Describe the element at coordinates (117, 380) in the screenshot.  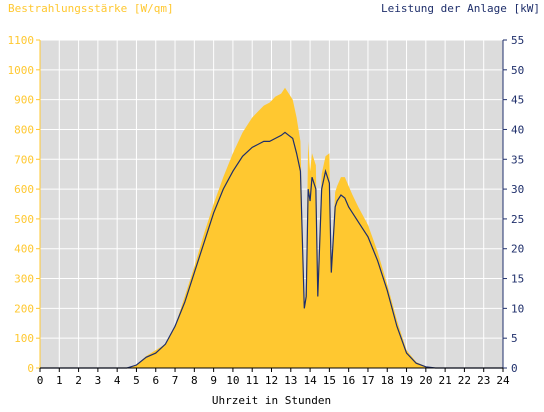
I see `x-tick-label: 4` at that location.